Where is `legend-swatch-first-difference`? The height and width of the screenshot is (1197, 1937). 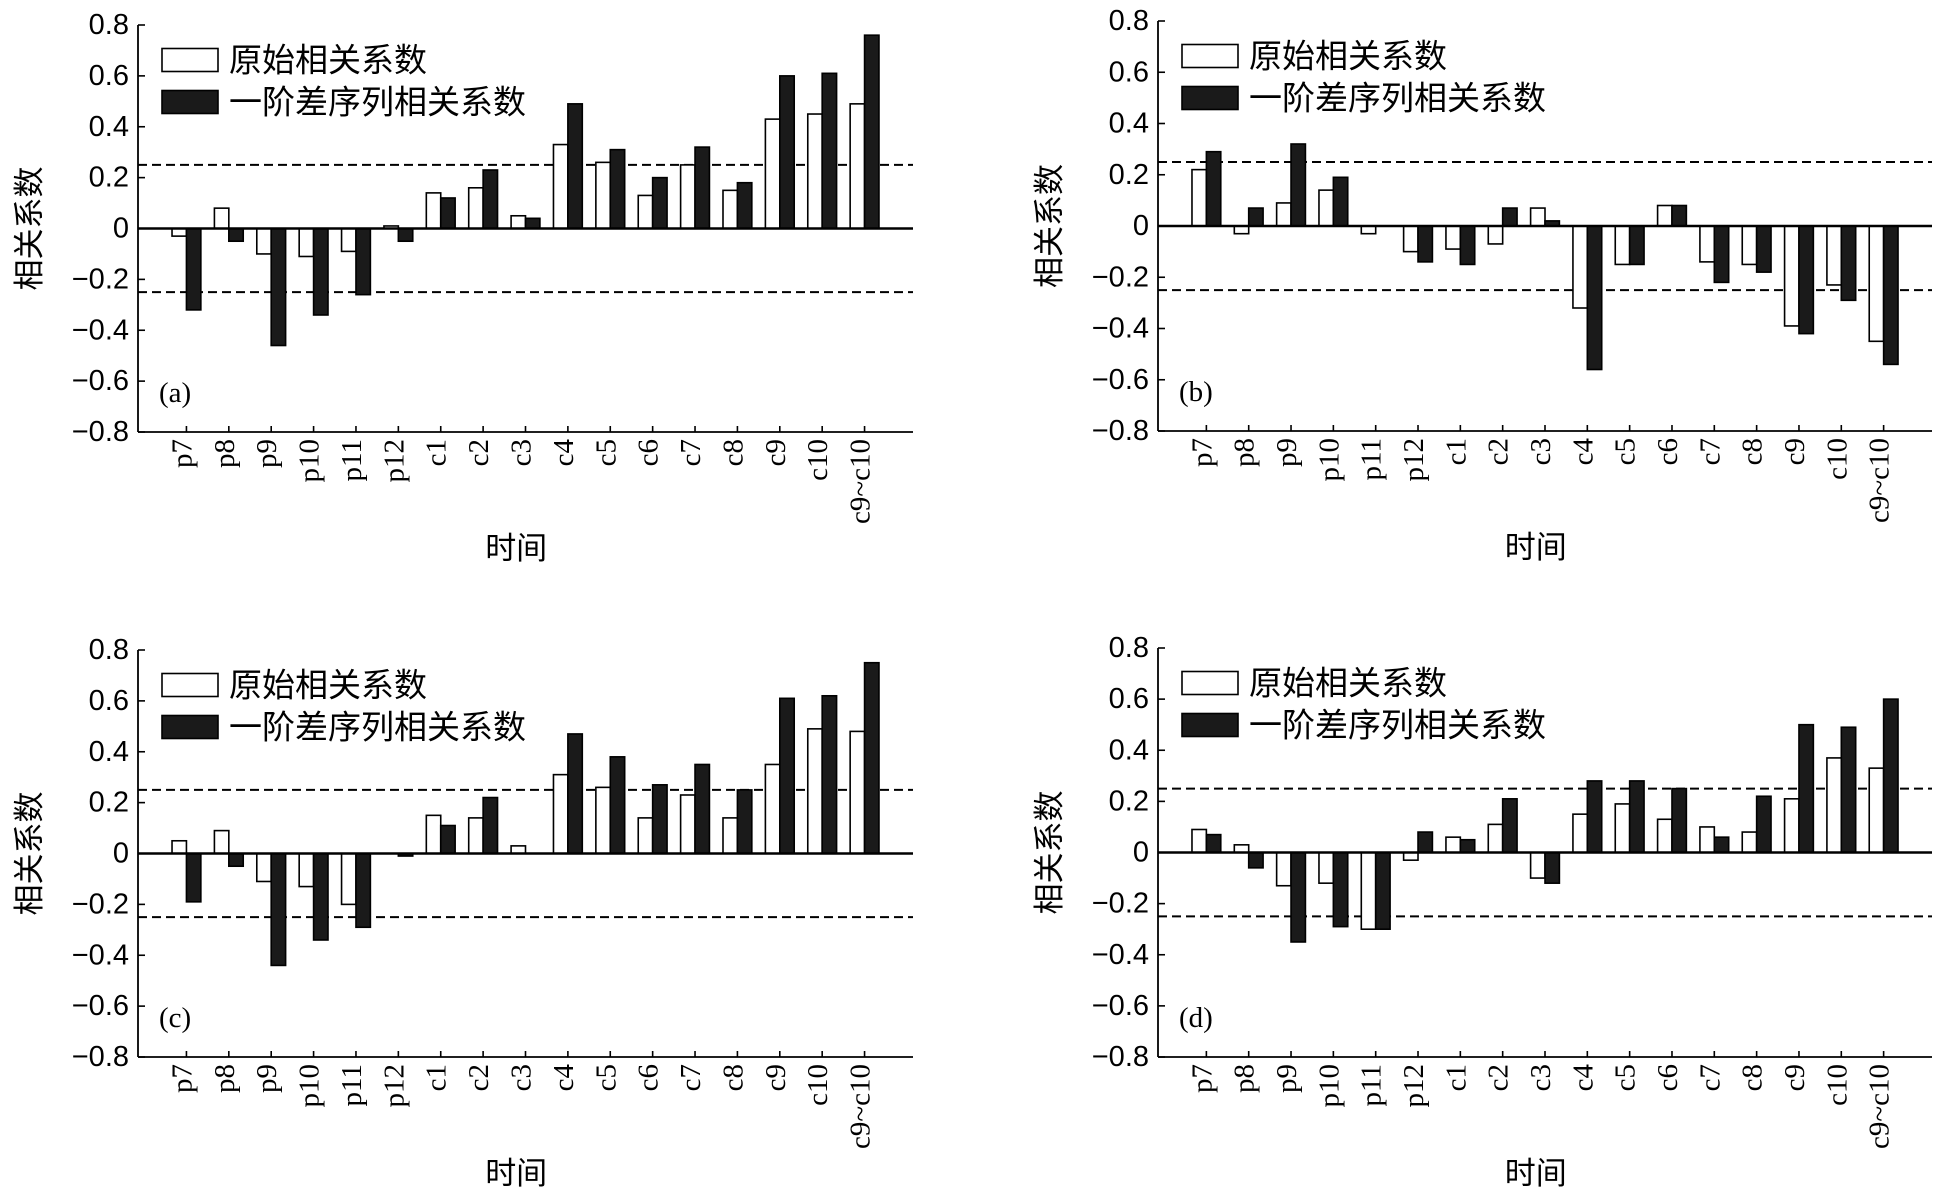 legend-swatch-first-difference is located at coordinates (1210, 98).